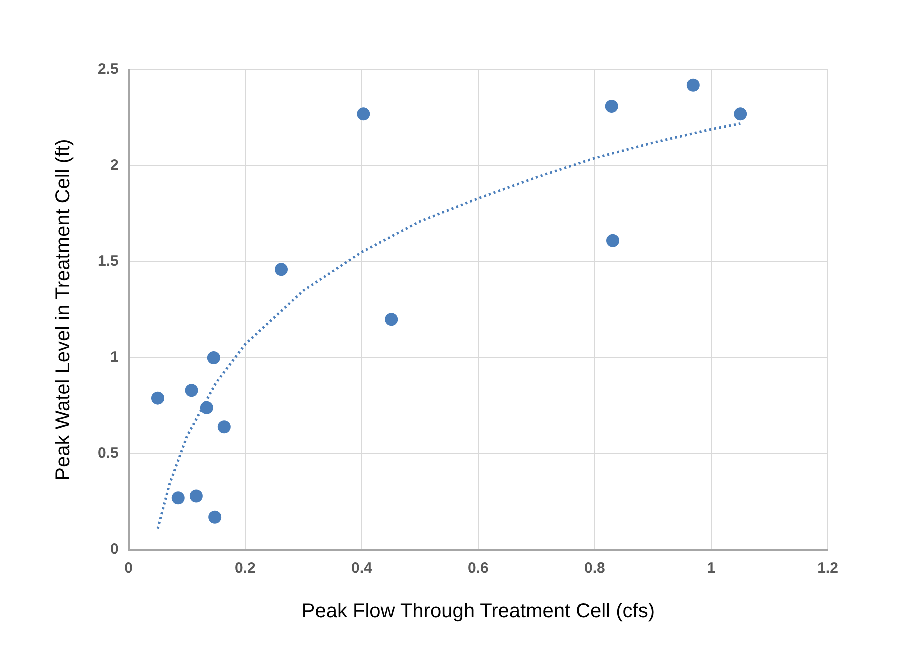  What do you see at coordinates (108, 261) in the screenshot?
I see `y-tick-label: 1.5` at bounding box center [108, 261].